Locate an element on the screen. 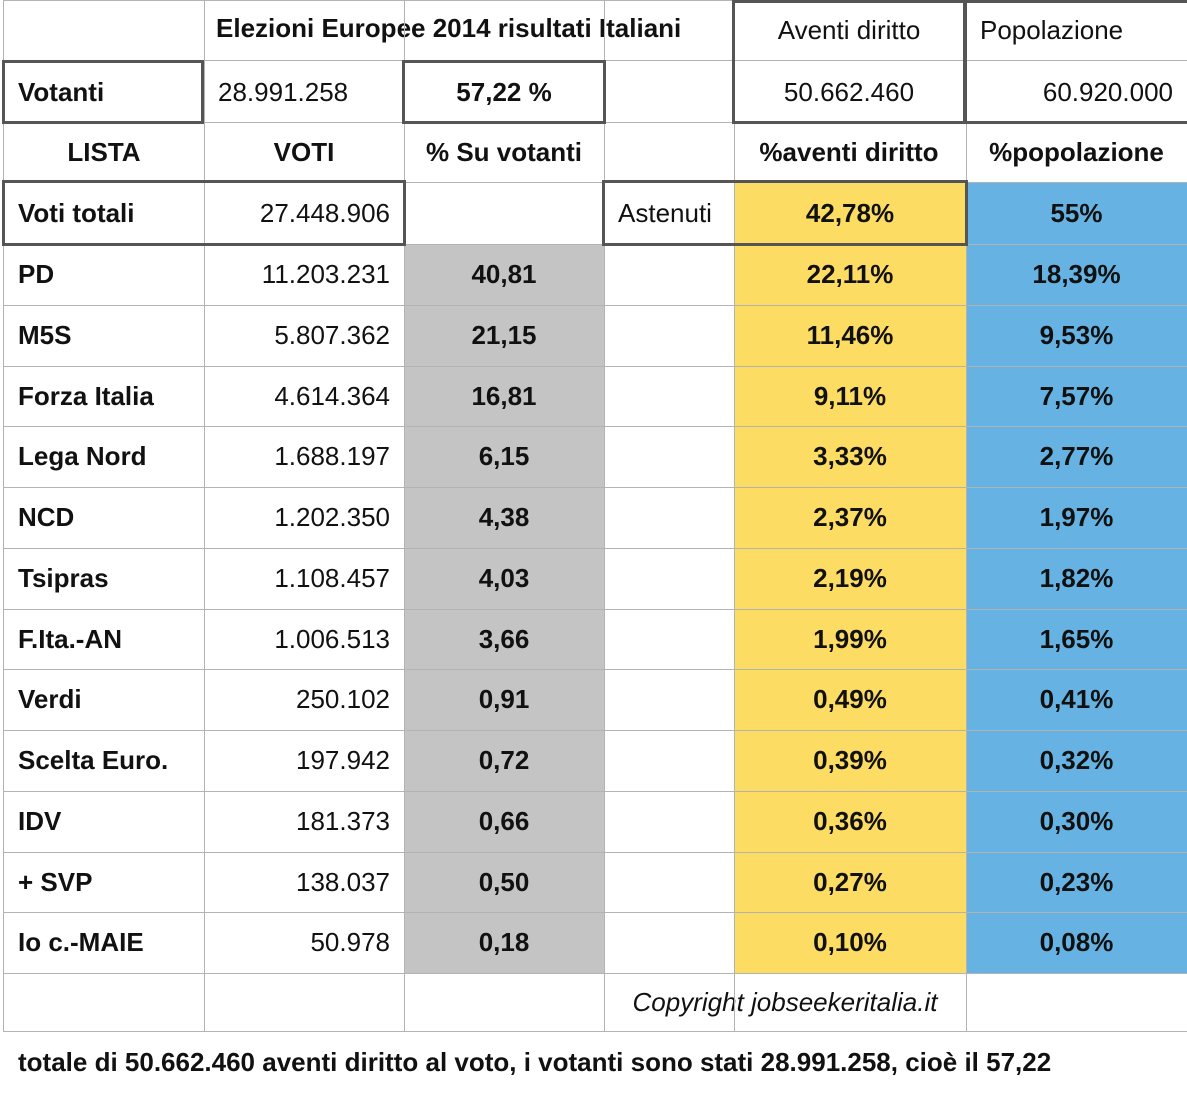  party-pct-aventi: 9,11% is located at coordinates (850, 396).